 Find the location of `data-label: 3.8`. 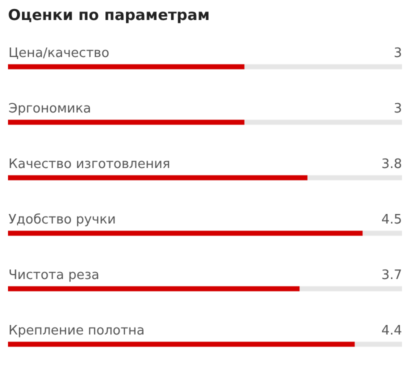

data-label: 3.8 is located at coordinates (391, 164).